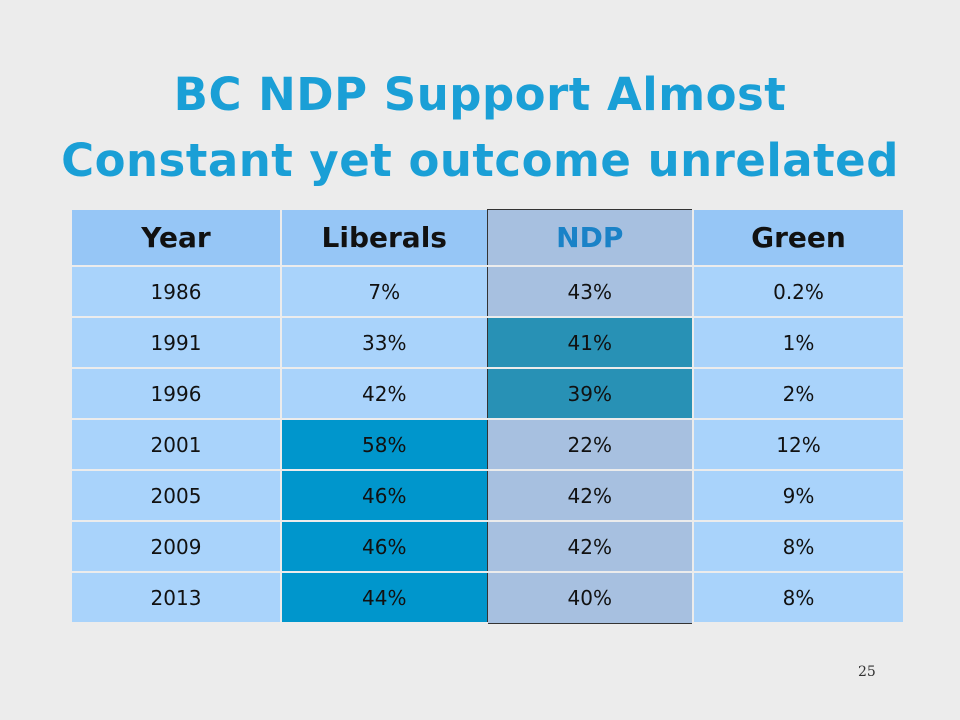 The width and height of the screenshot is (960, 720). I want to click on table-row: 2001 58% 22% 12%, so click(487, 445).